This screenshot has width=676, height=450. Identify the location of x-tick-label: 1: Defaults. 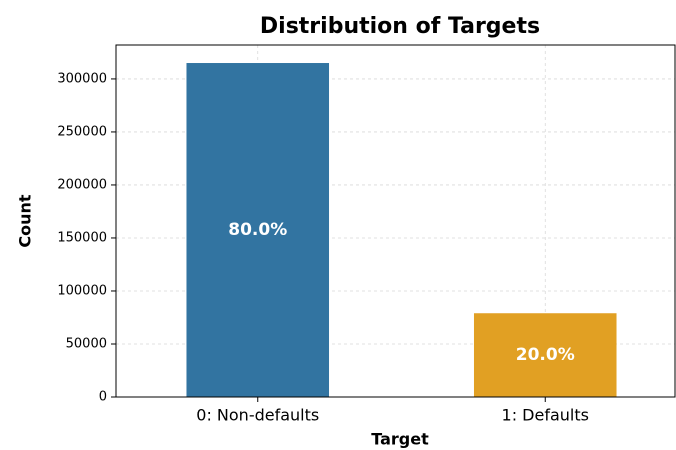
(545, 415).